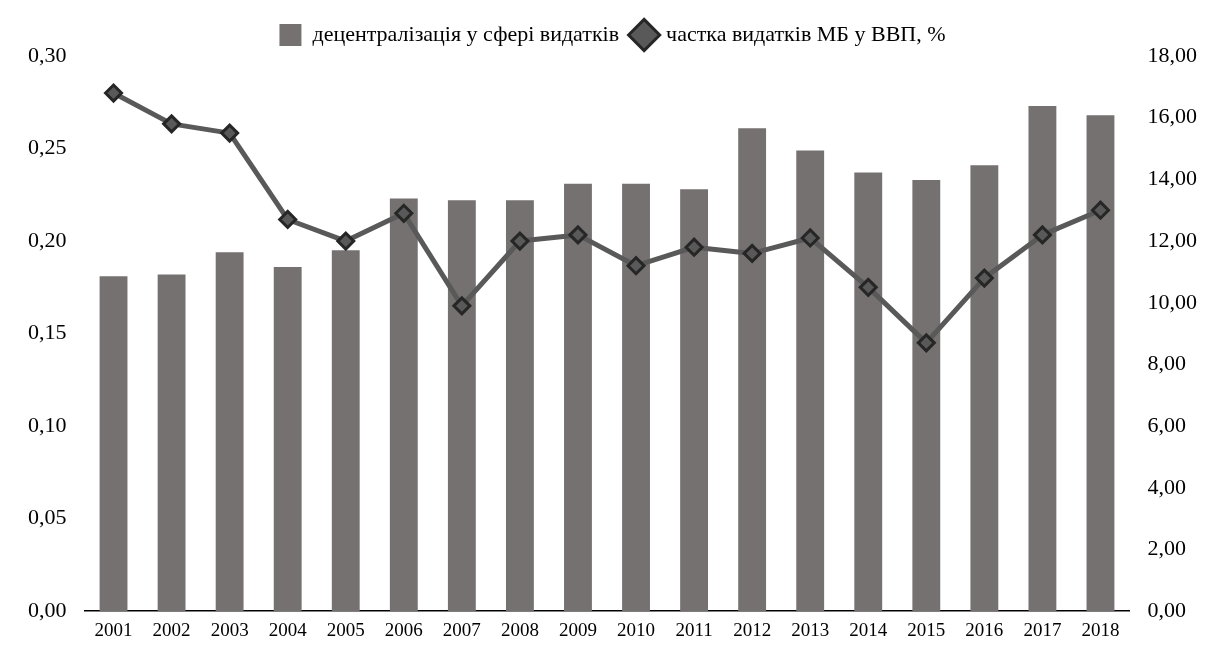 Image resolution: width=1225 pixels, height=655 pixels. Describe the element at coordinates (752, 629) in the screenshot. I see `x-tick-label: 2012` at that location.